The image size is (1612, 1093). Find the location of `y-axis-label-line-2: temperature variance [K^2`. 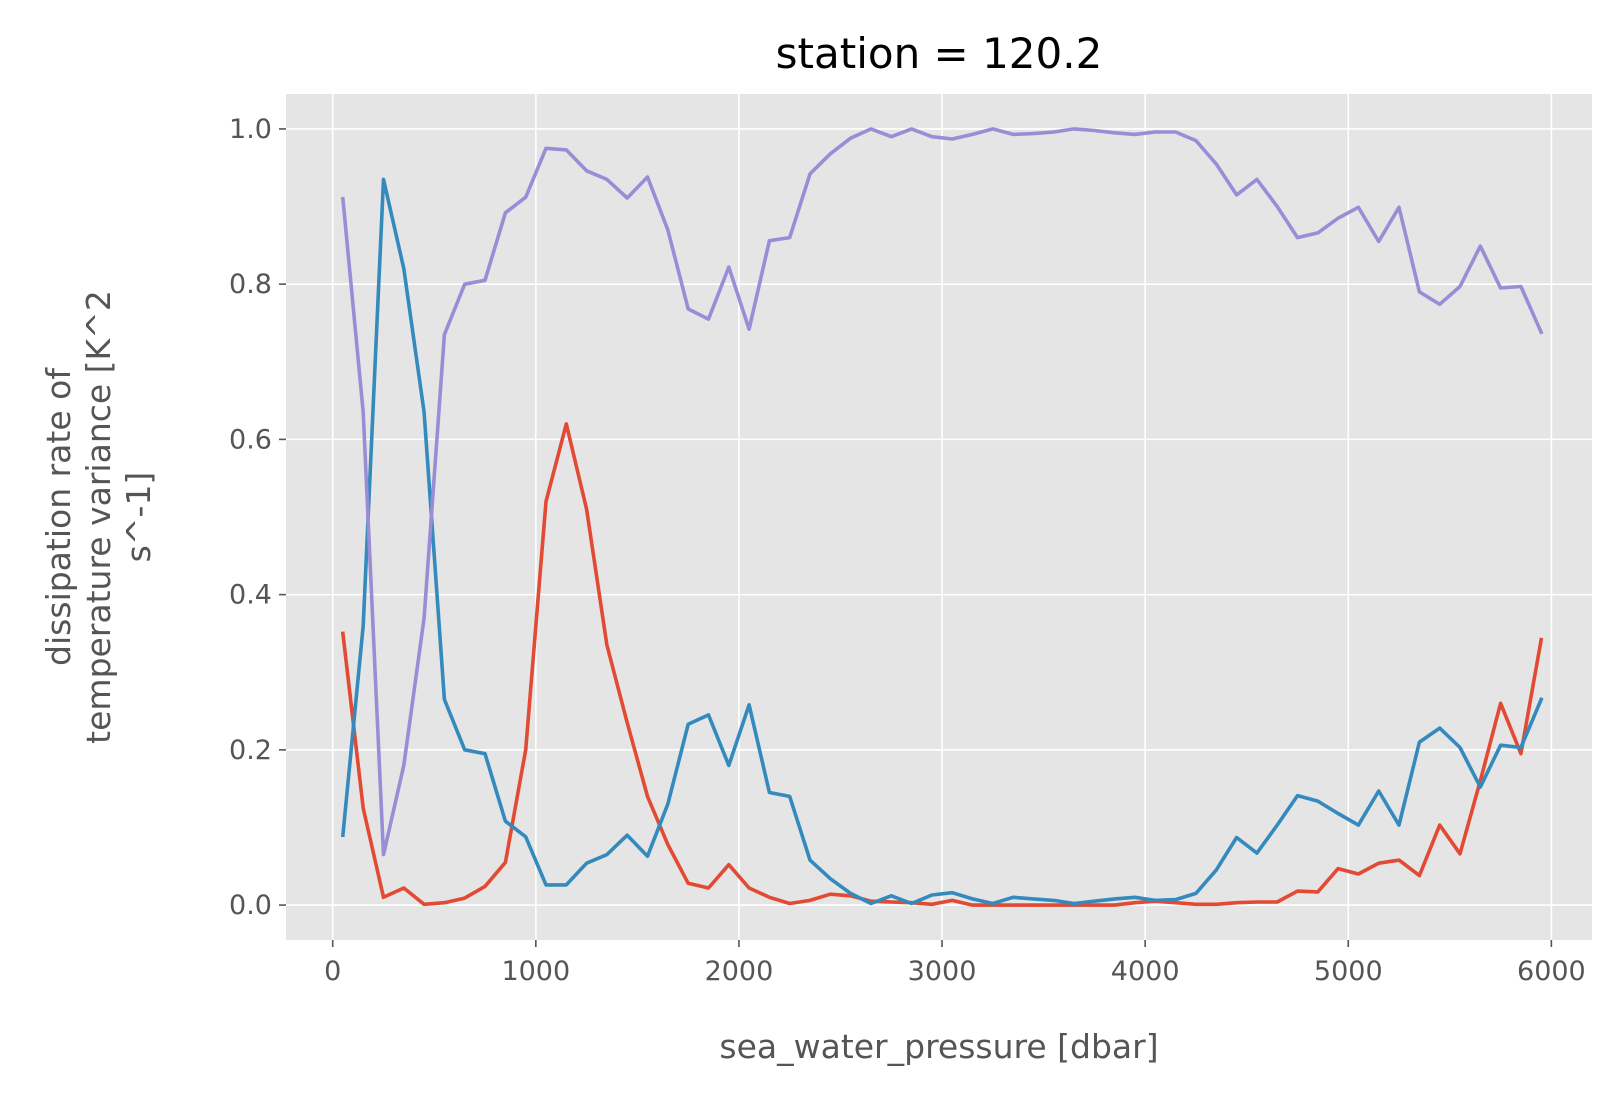

y-axis-label-line-2: temperature variance [K^2 is located at coordinates (98, 517).